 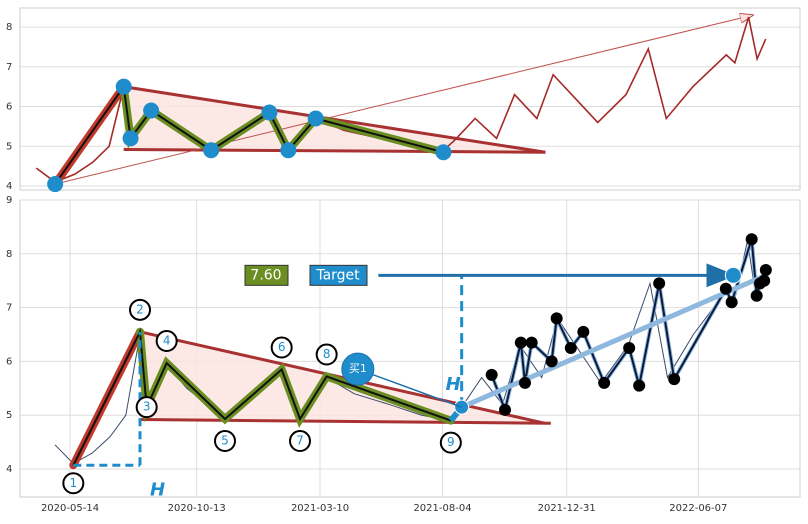 I want to click on triangle-upper, so click(x=342, y=377).